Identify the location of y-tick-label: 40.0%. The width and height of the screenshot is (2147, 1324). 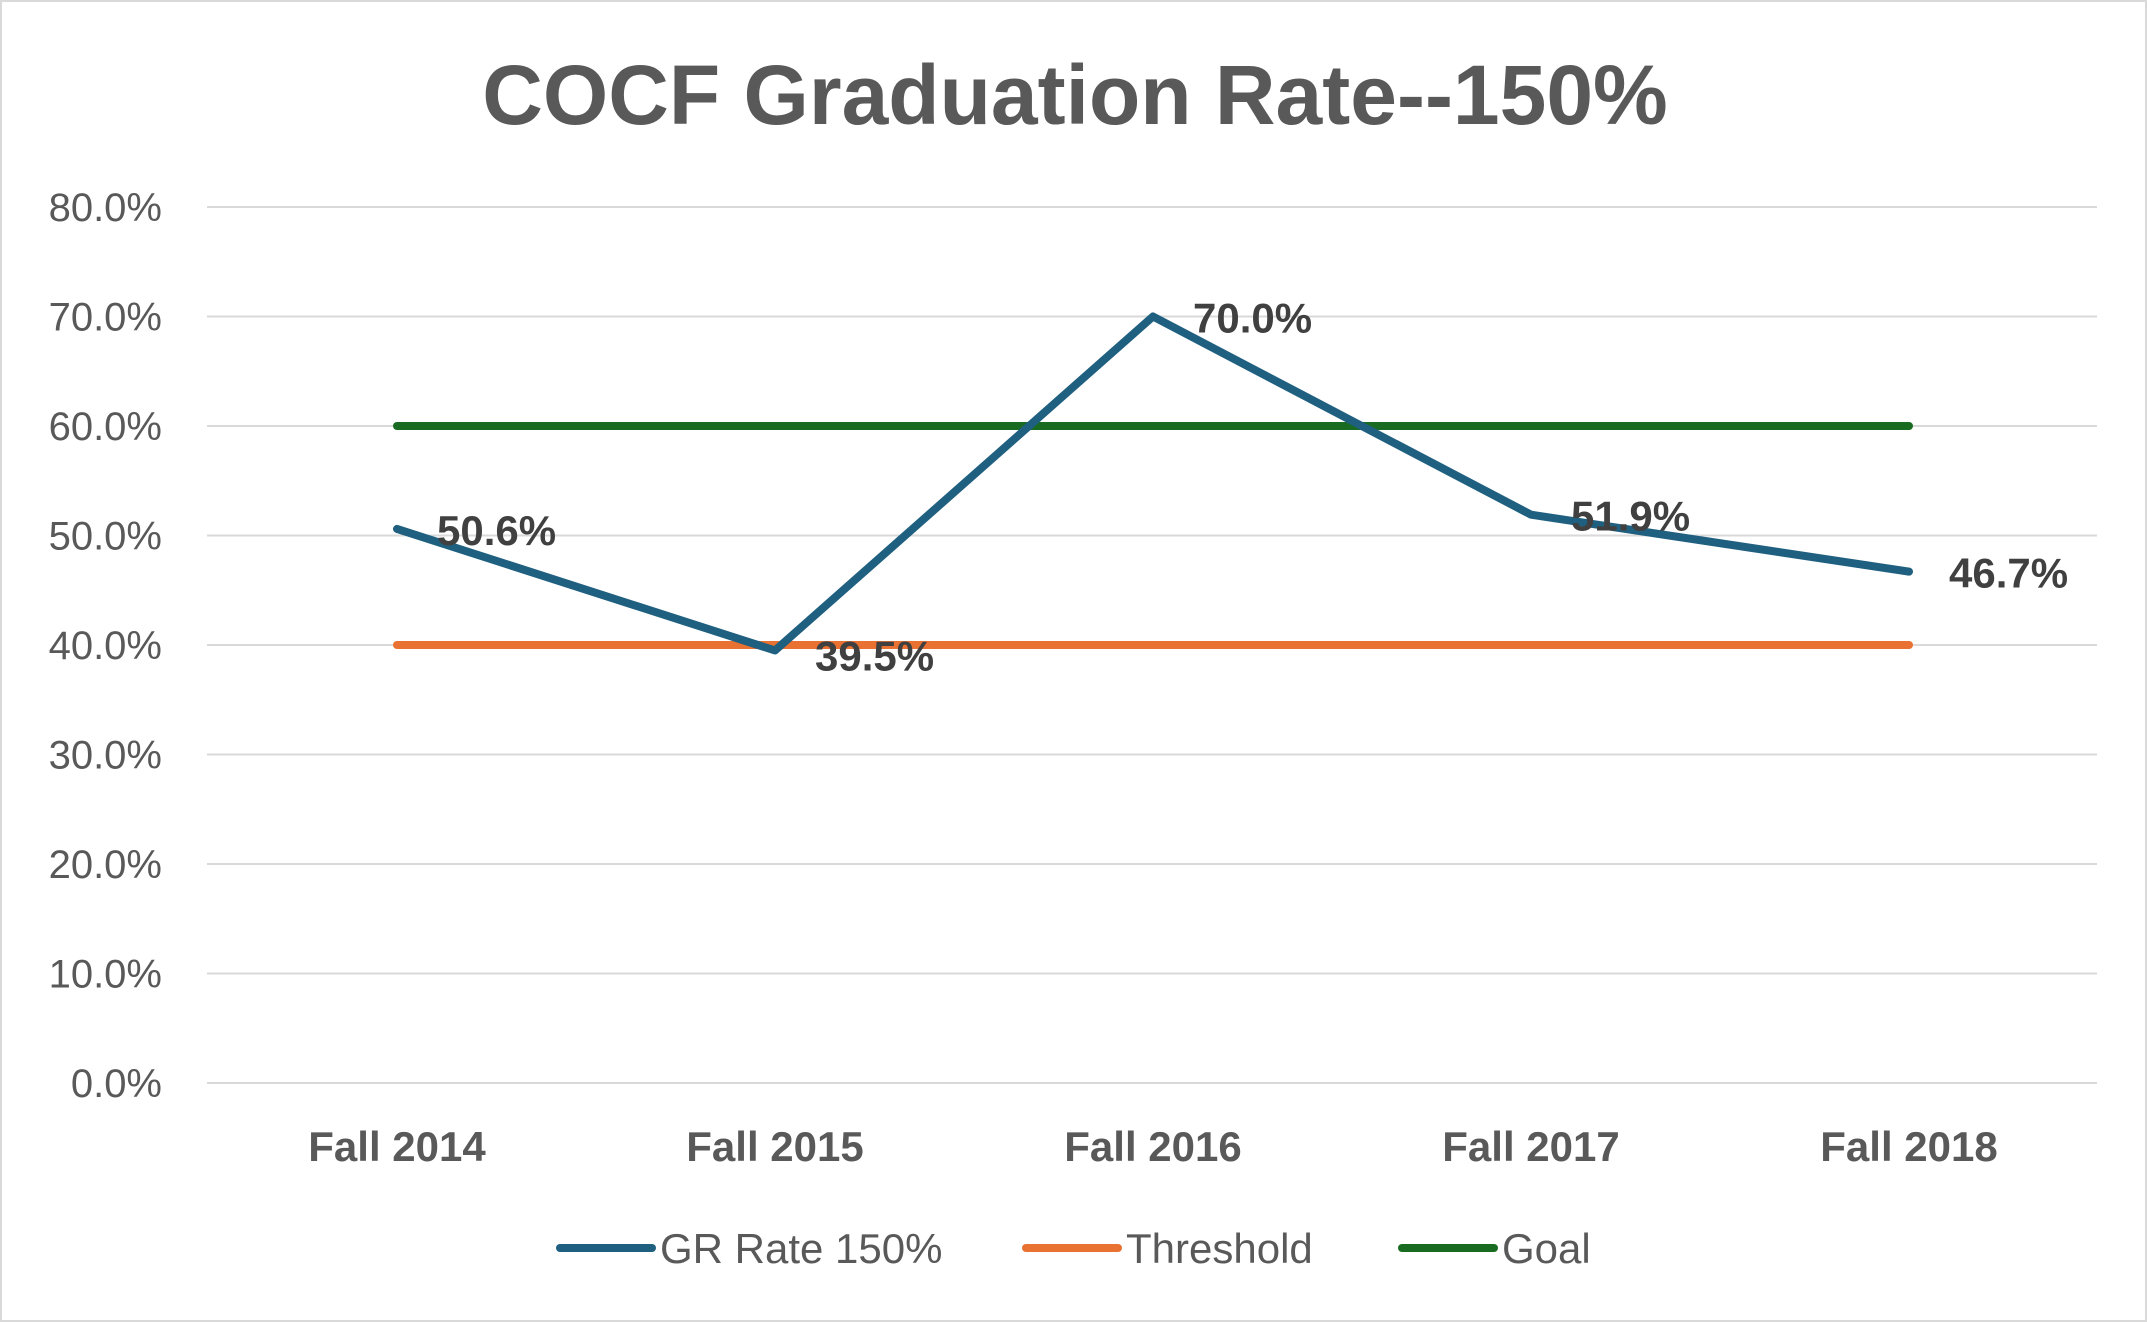
(105, 646).